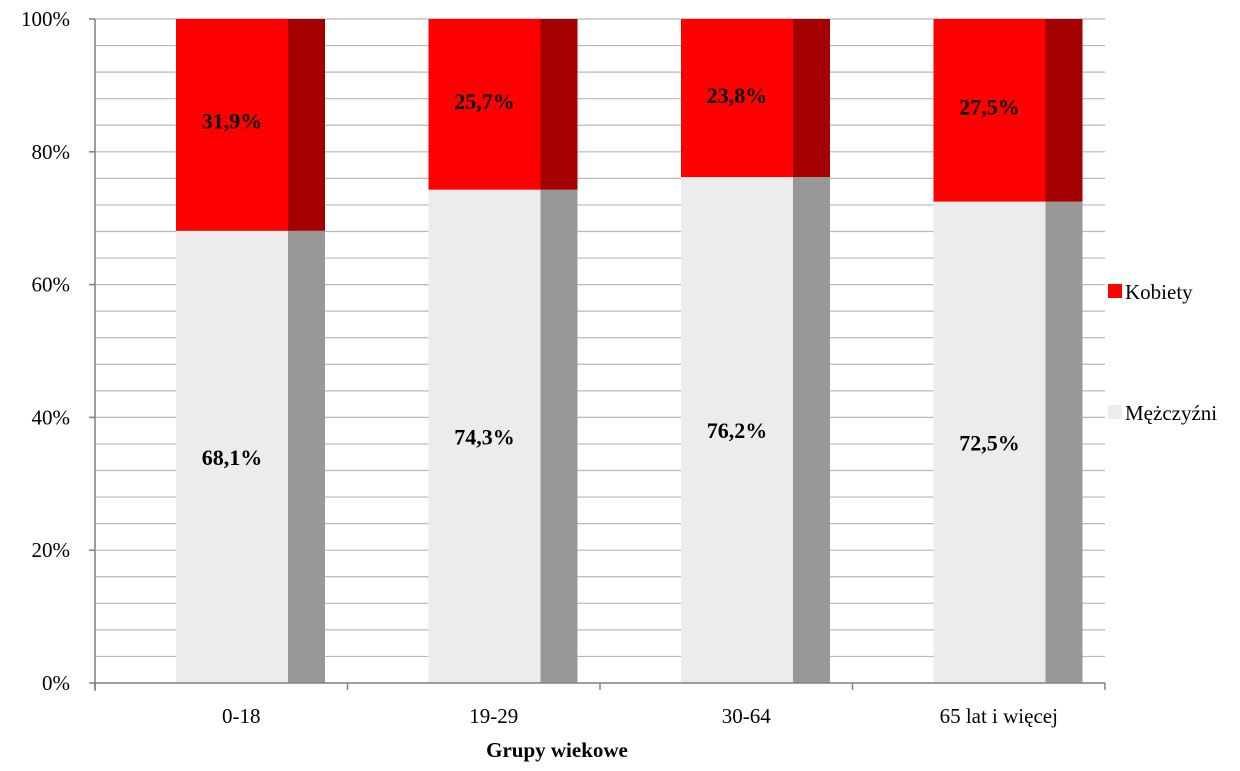 This screenshot has height=771, width=1240. I want to click on data-label: 27,5%, so click(989, 107).